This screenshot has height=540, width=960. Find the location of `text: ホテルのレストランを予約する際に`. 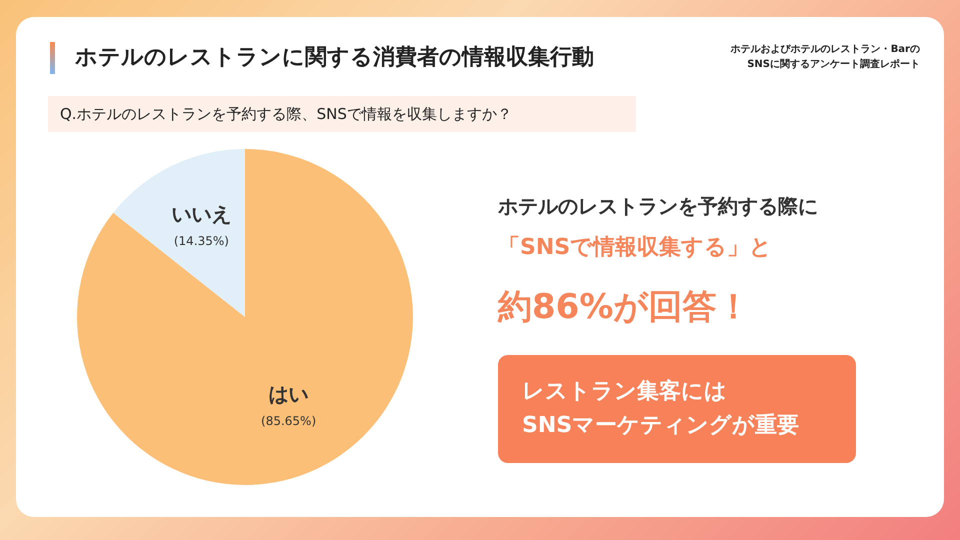

text: ホテルのレストランを予約する際に is located at coordinates (658, 206).